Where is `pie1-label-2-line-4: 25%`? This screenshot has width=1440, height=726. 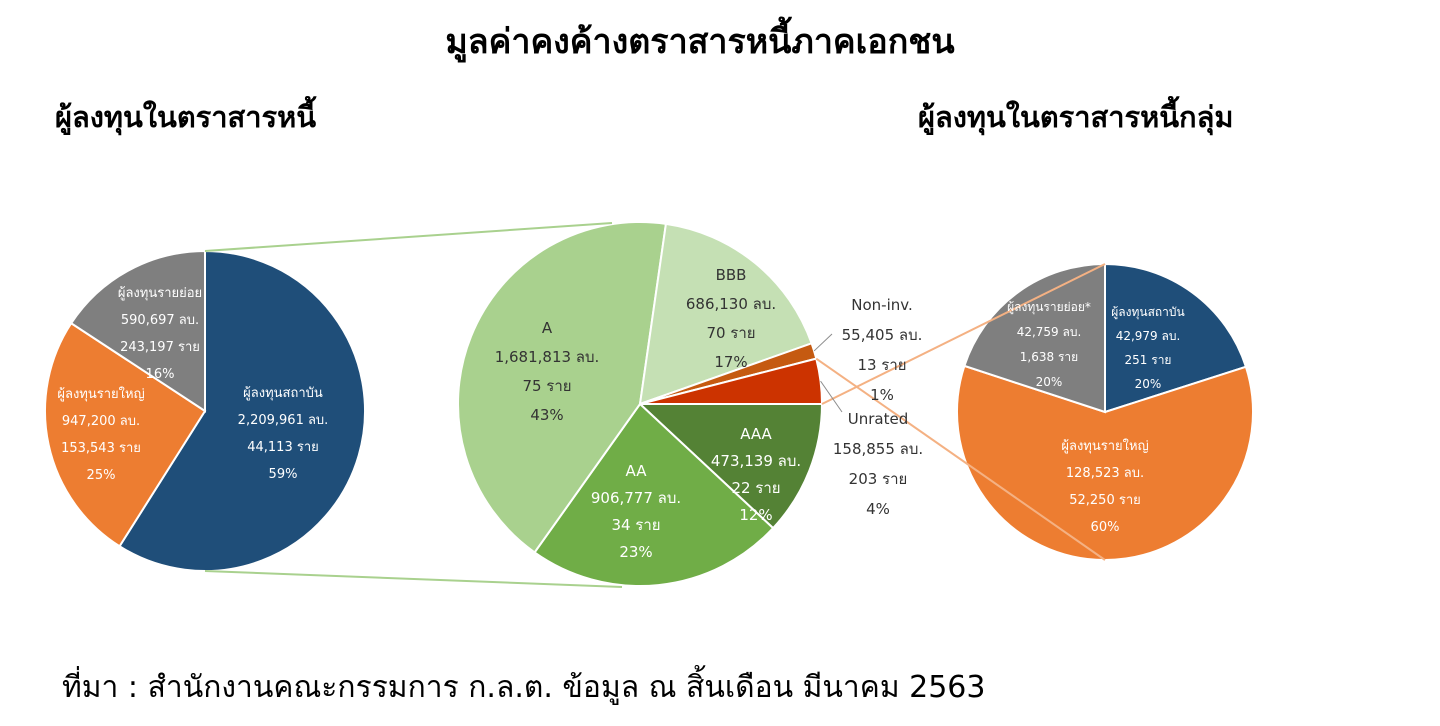
pie1-label-2-line-4: 25% is located at coordinates (101, 475).